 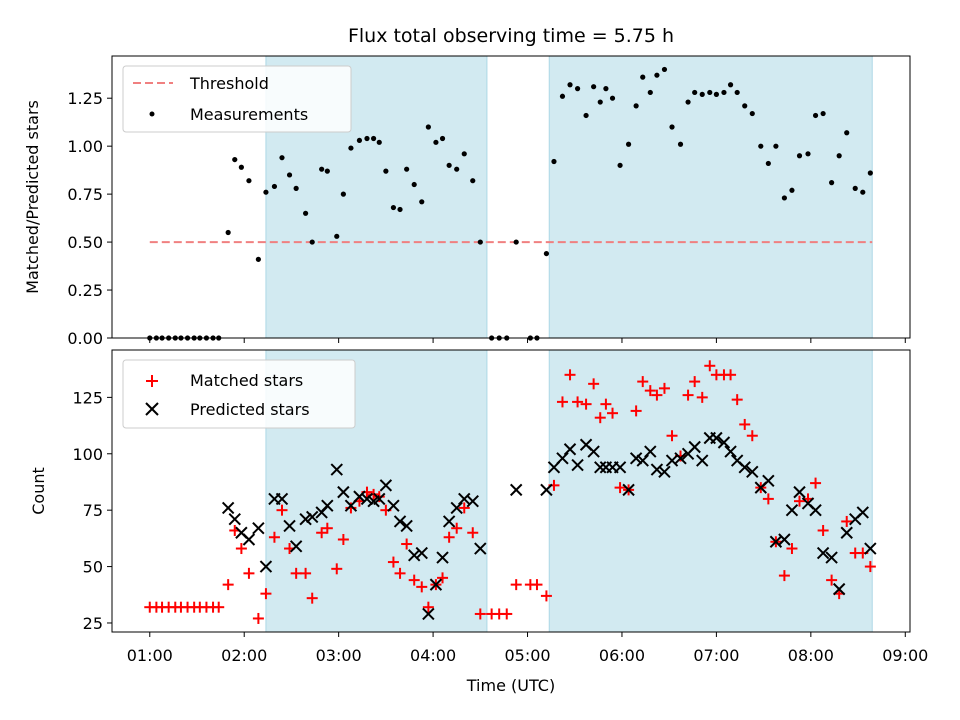 I want to click on x-tick-label: 03:00, so click(x=339, y=655).